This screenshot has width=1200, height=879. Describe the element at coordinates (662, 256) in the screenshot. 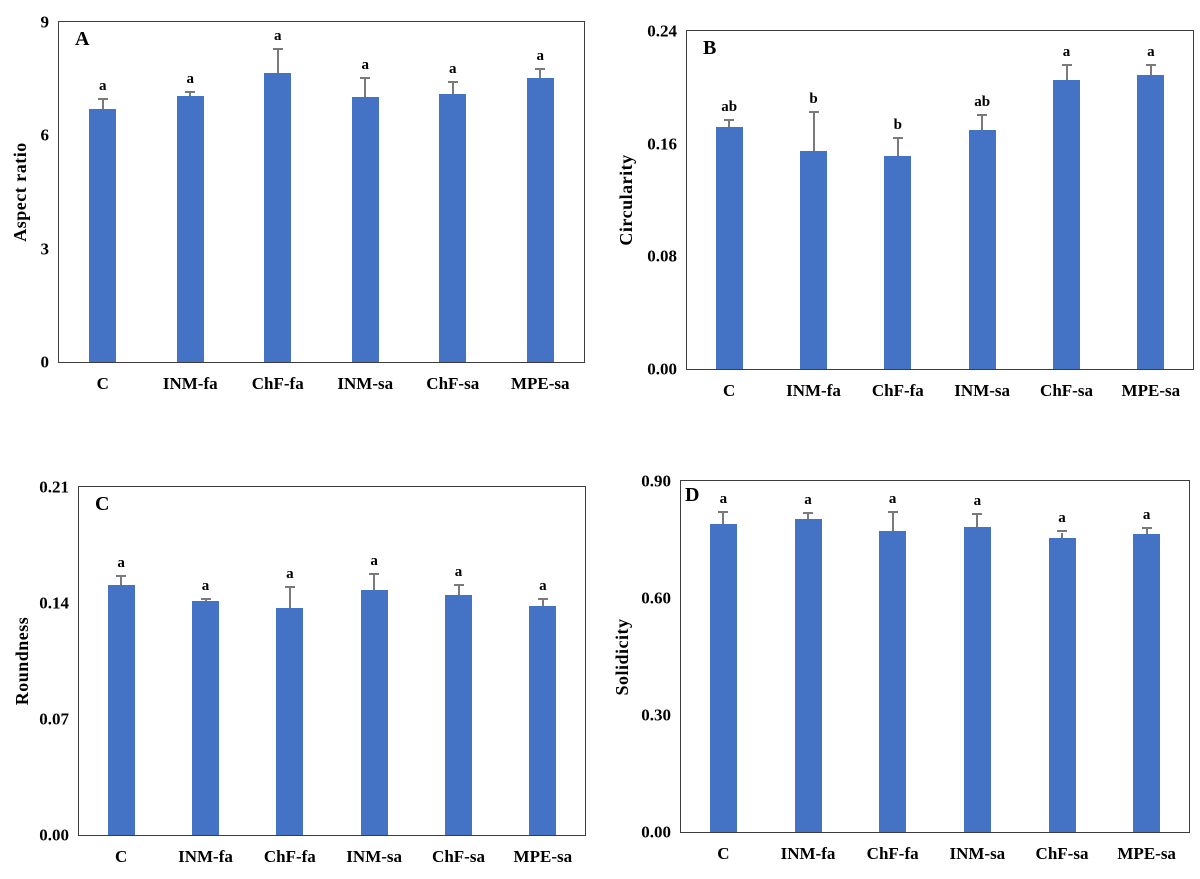

I see `y-tick-label: 0.08` at that location.